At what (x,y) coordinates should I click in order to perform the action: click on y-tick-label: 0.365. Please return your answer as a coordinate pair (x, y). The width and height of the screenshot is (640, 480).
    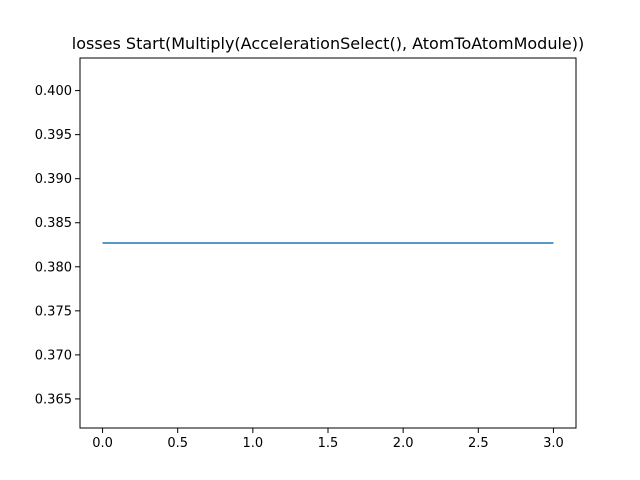
    Looking at the image, I should click on (53, 399).